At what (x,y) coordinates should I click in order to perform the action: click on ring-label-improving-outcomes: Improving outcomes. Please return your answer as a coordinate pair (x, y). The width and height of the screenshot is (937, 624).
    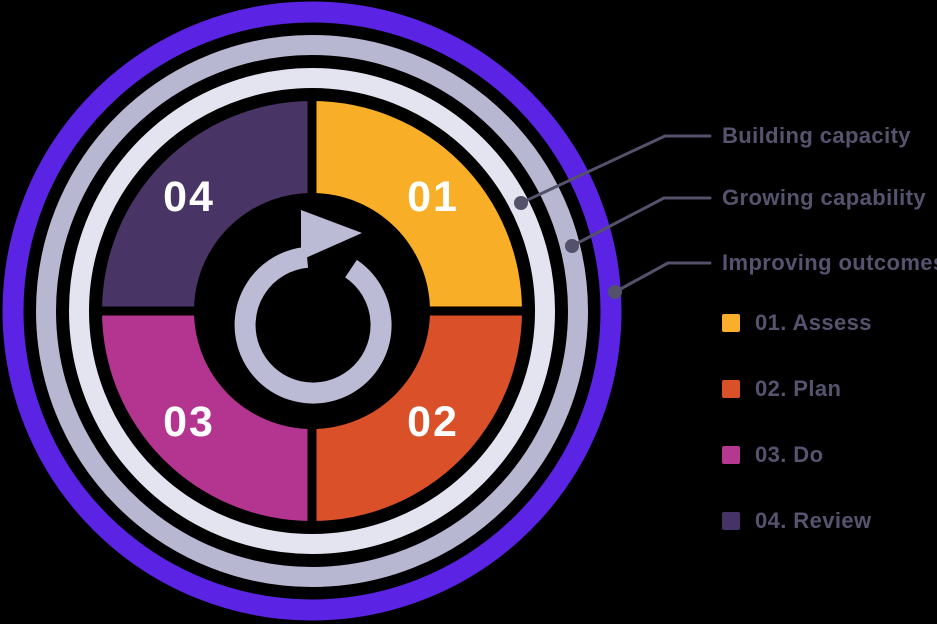
    Looking at the image, I should click on (829, 262).